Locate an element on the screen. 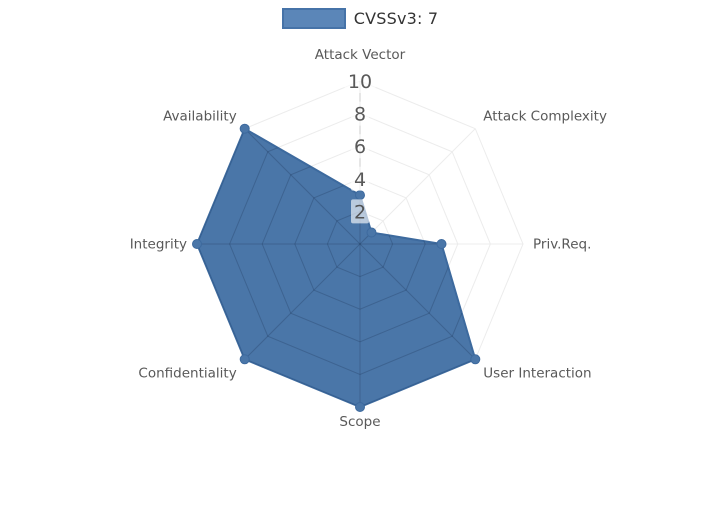 This screenshot has width=720, height=508. axis-label-availability: Availability is located at coordinates (200, 117).